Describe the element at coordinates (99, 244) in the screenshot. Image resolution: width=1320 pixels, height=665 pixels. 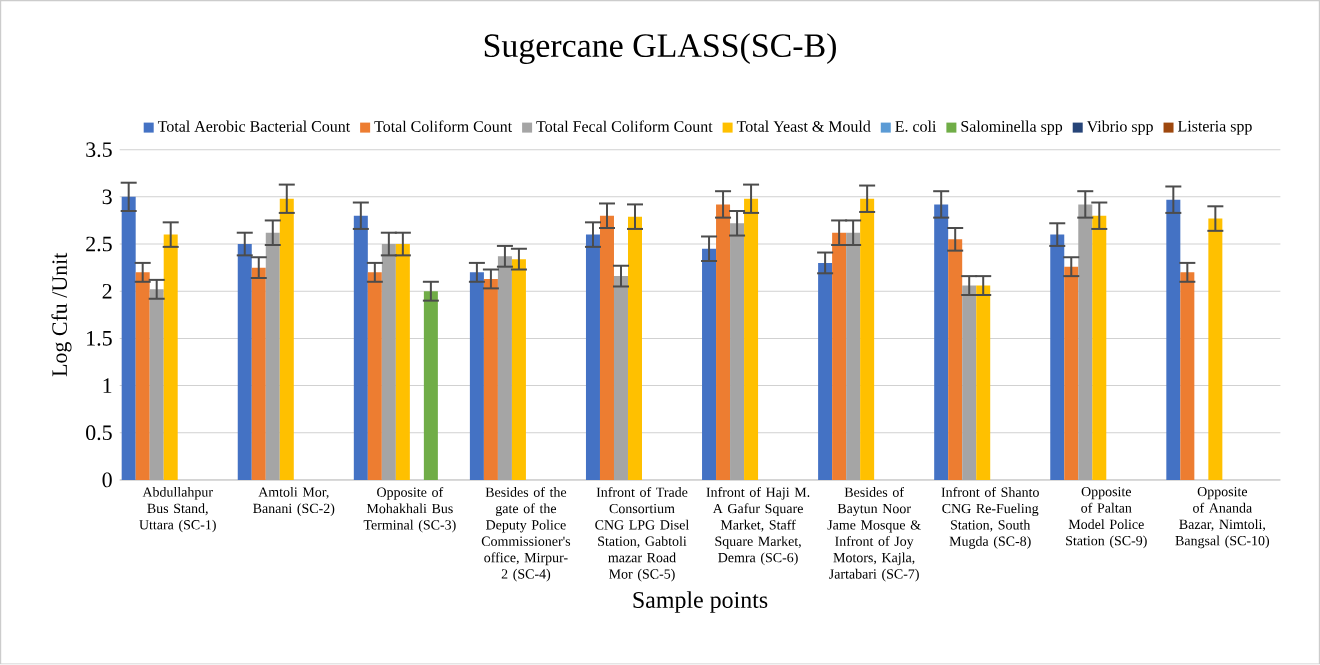
I see `y-tick-label: 2.5` at that location.